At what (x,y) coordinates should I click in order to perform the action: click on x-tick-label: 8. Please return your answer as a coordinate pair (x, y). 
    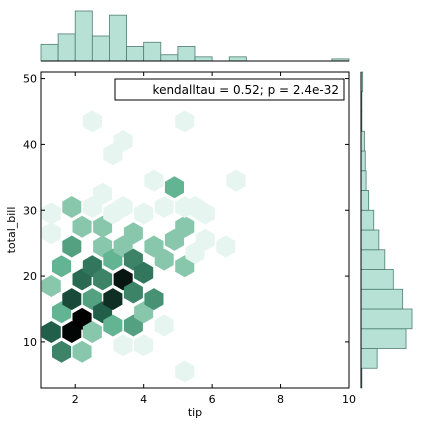
    Looking at the image, I should click on (280, 399).